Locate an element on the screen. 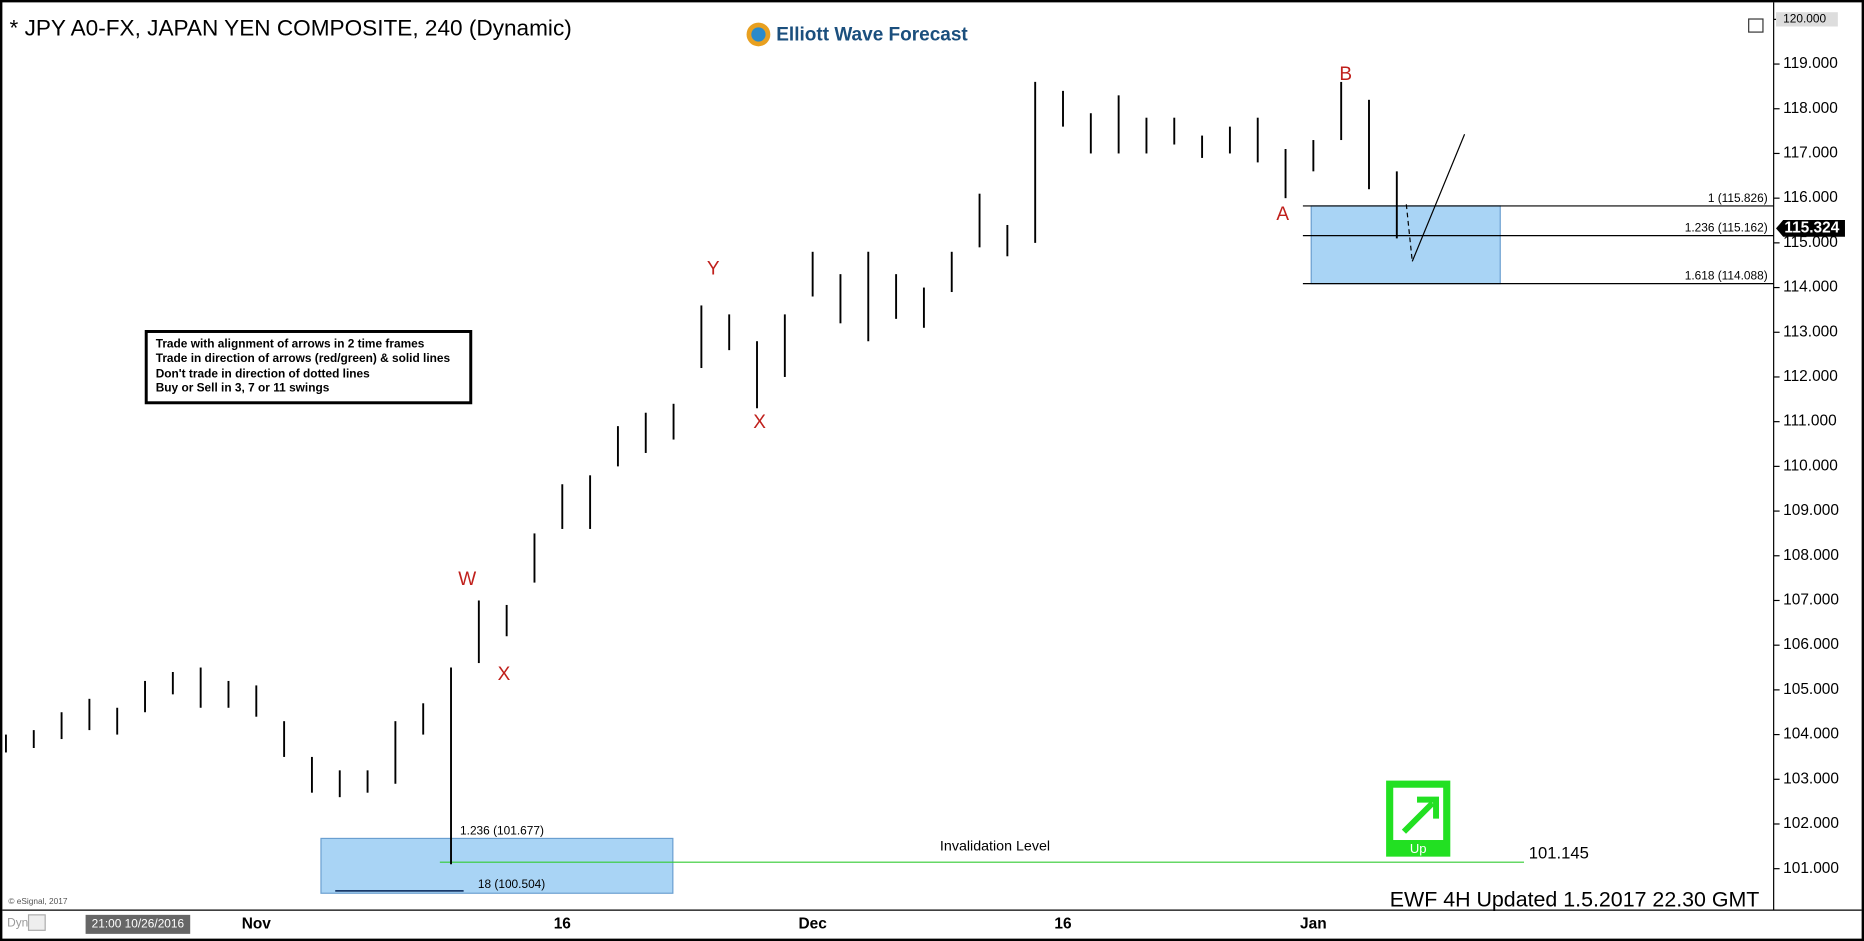 The image size is (1864, 941). y-tick-label: 110.000 is located at coordinates (1810, 465).